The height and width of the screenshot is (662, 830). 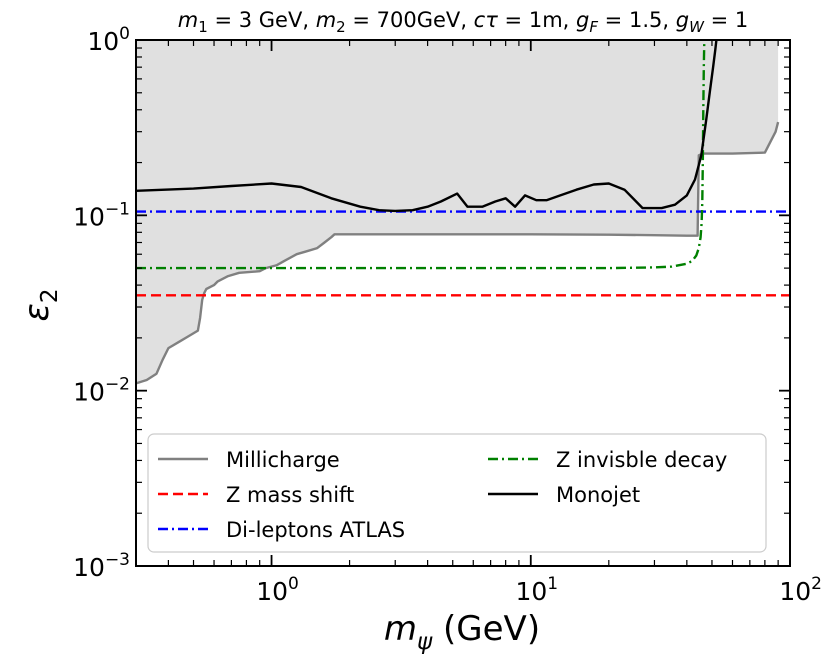 I want to click on legend-label-z-mass-shift: Z mass shift, so click(x=290, y=495).